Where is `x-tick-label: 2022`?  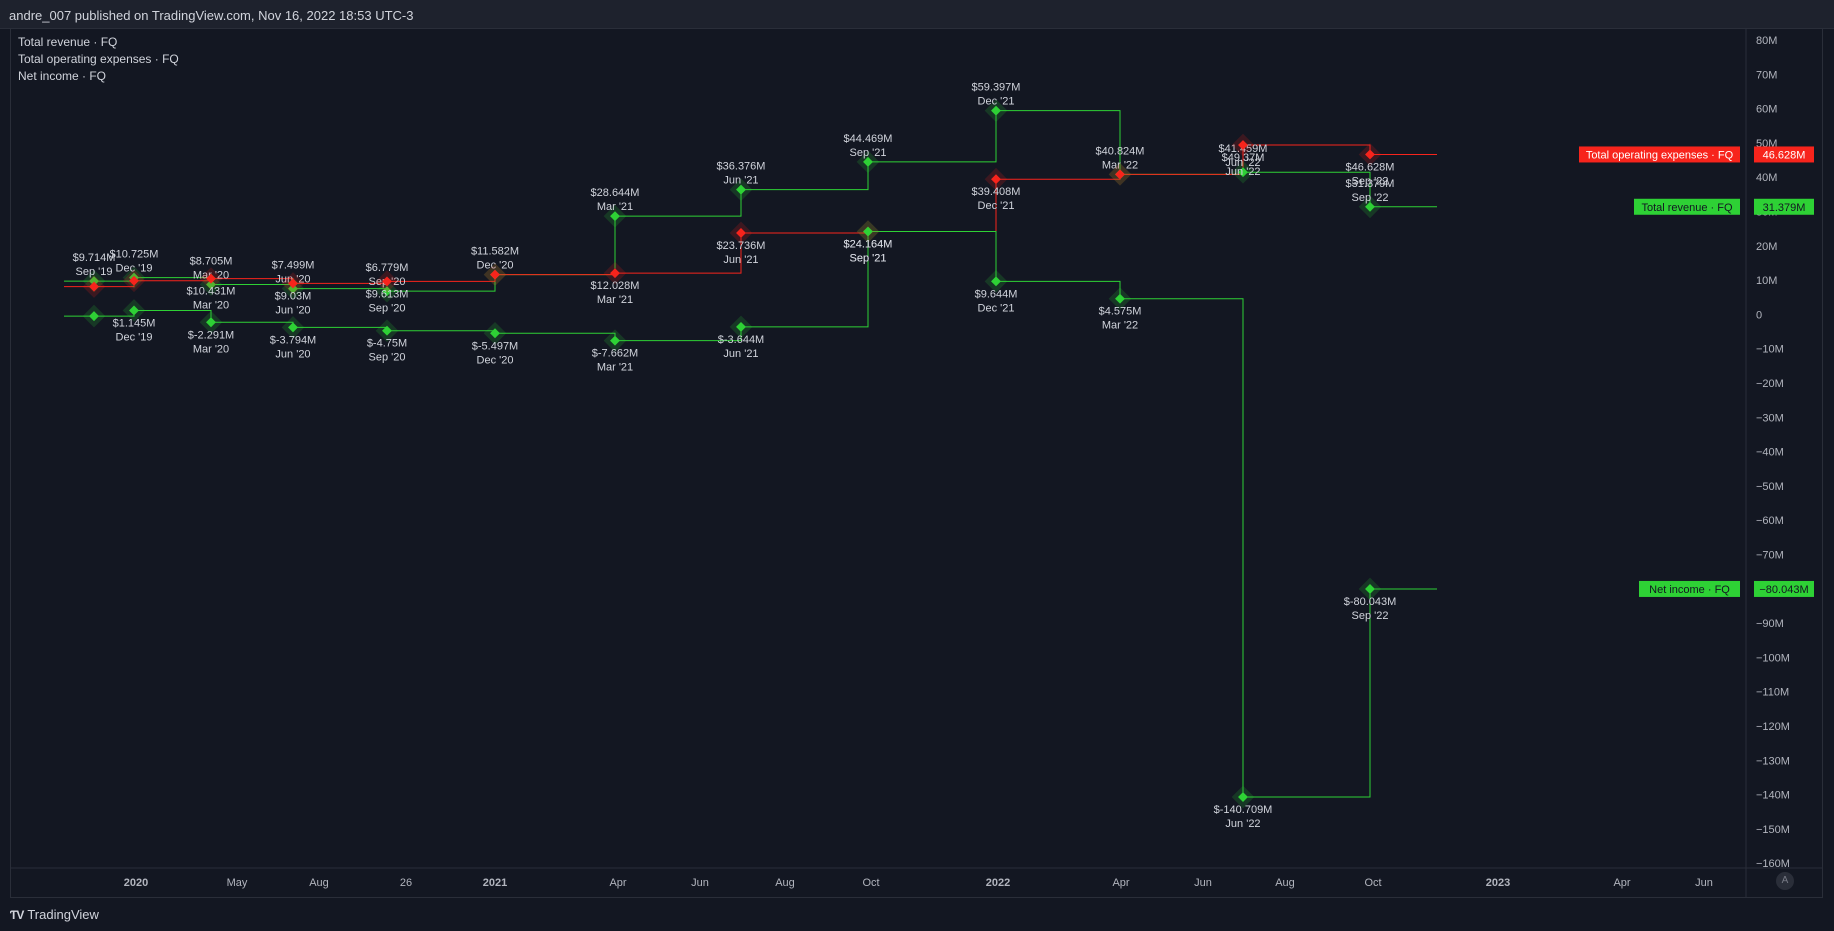
x-tick-label: 2022 is located at coordinates (998, 883).